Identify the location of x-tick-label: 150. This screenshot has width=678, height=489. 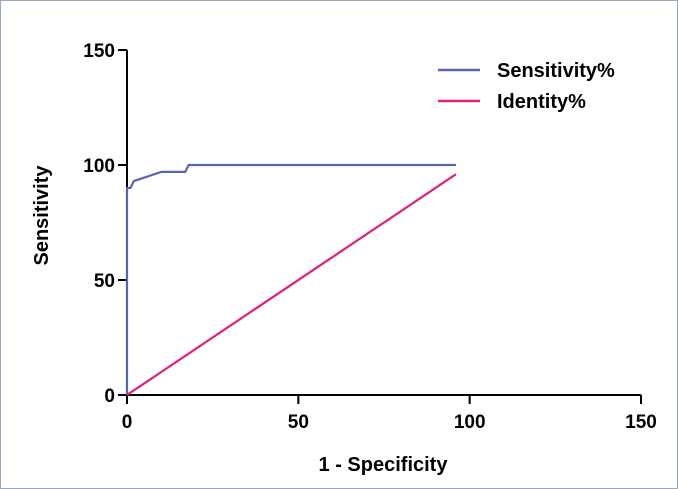
(641, 422).